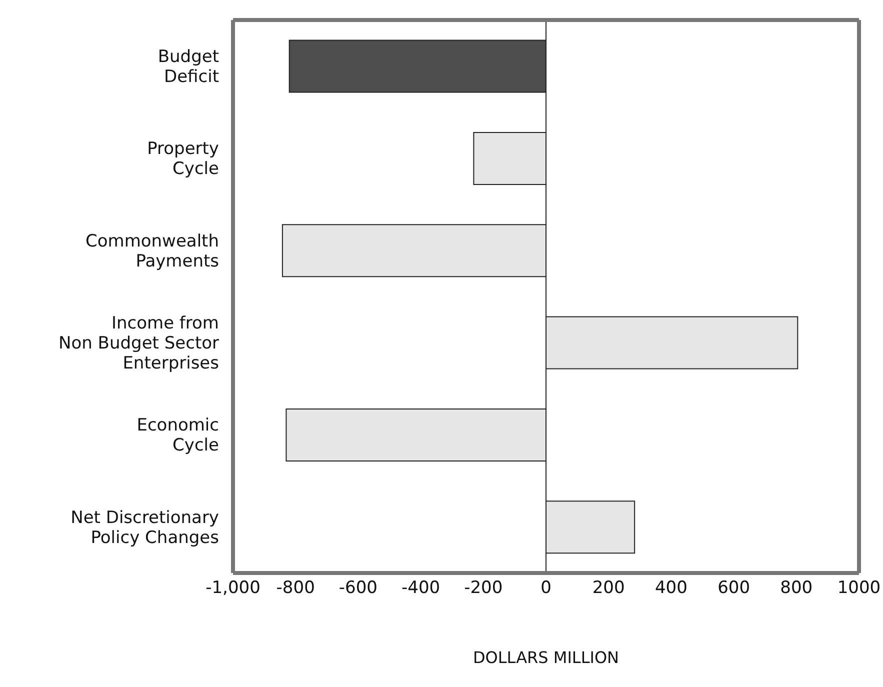 The height and width of the screenshot is (687, 883). Describe the element at coordinates (546, 657) in the screenshot. I see `x-axis-title: DOLLARS MILLION` at that location.